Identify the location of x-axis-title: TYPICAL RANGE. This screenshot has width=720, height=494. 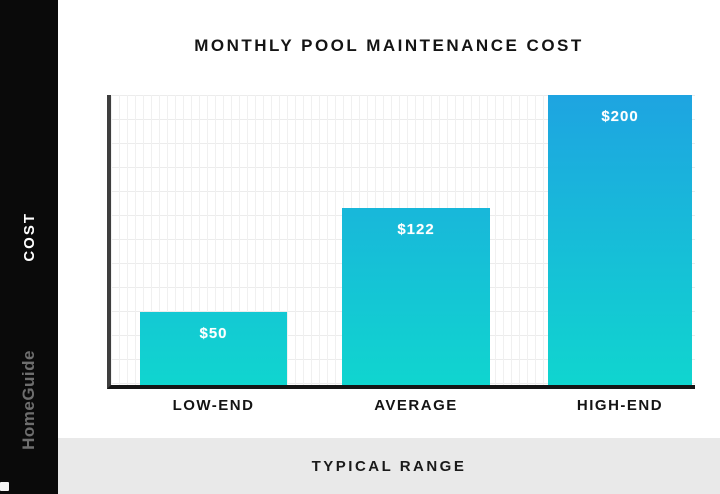
(389, 466).